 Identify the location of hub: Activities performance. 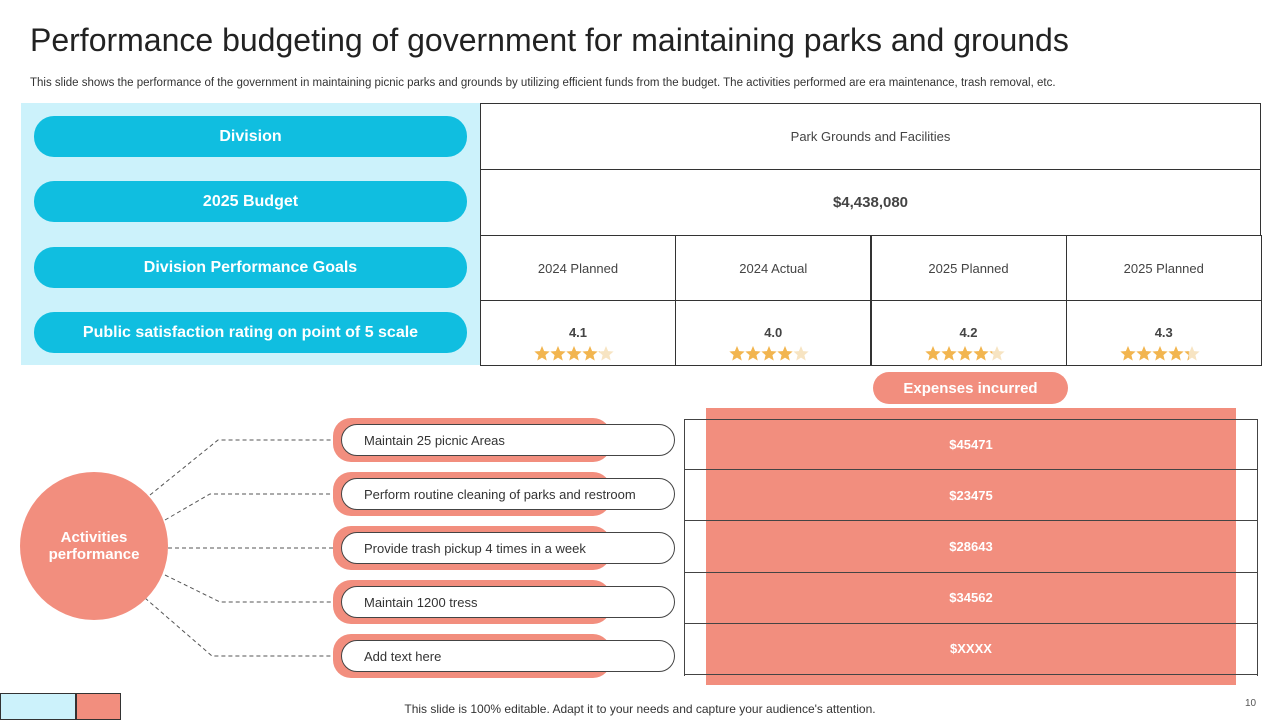
(94, 546).